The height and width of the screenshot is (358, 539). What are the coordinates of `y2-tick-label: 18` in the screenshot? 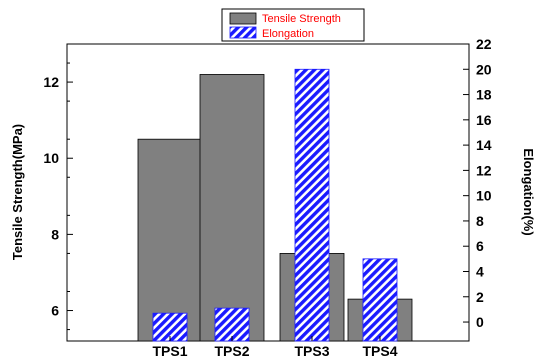 It's located at (484, 95).